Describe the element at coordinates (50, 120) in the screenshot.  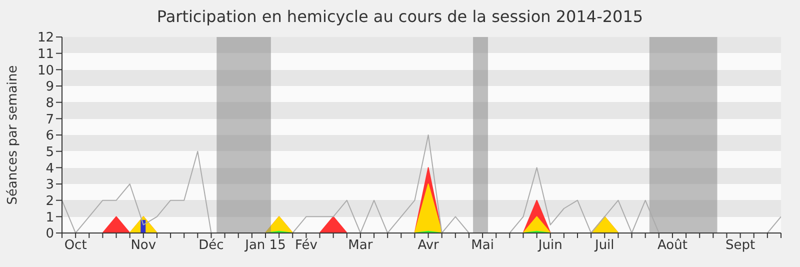
I see `y-tick-label: 7` at that location.